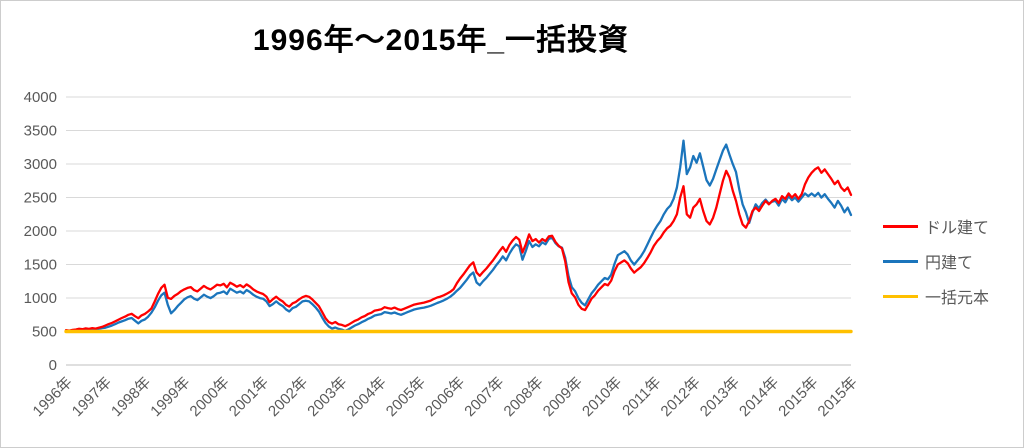 This screenshot has width=1024, height=448. I want to click on legend-item-yen: 円建て, so click(936, 261).